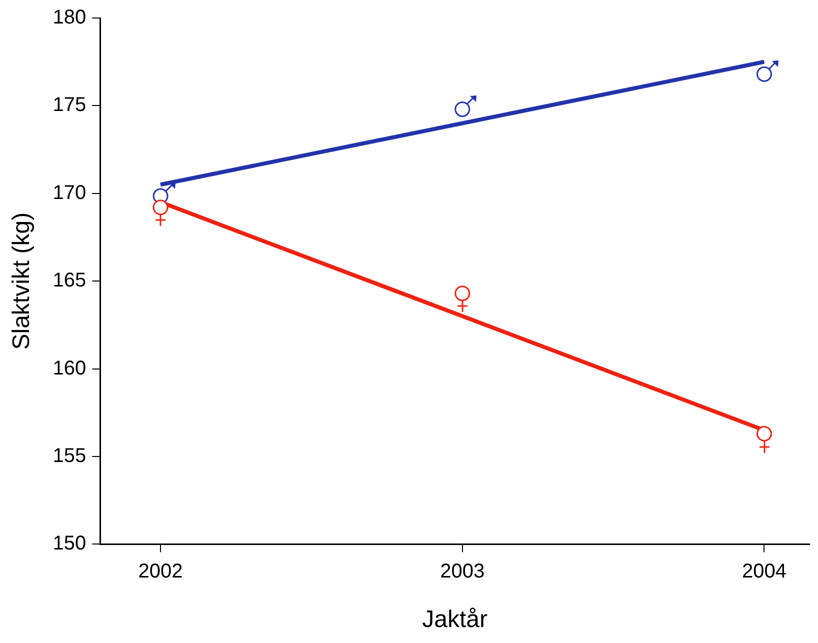 This screenshot has height=643, width=818. I want to click on y-tick-label: 150, so click(69, 543).